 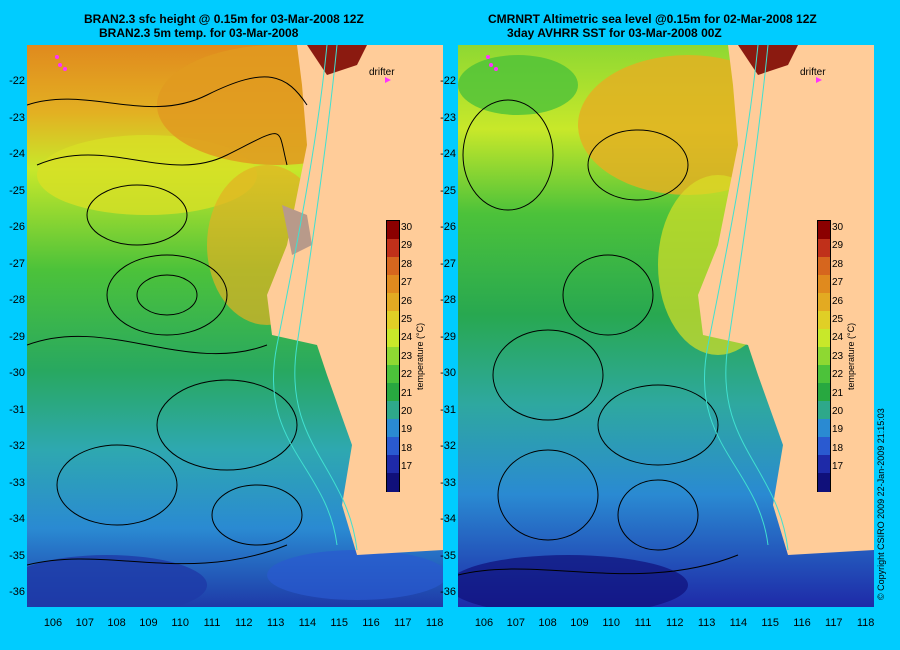 I want to click on latitude-tick-label: -35, so click(x=17, y=555).